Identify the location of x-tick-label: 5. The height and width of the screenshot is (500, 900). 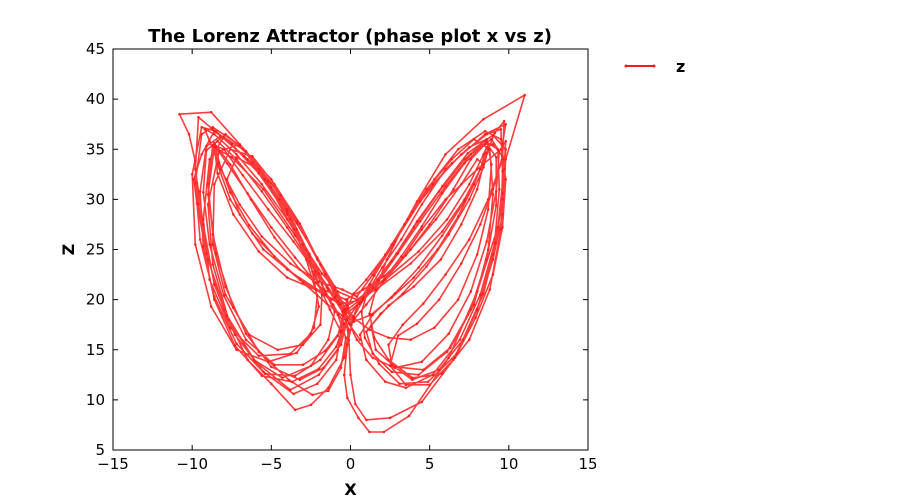
(430, 464).